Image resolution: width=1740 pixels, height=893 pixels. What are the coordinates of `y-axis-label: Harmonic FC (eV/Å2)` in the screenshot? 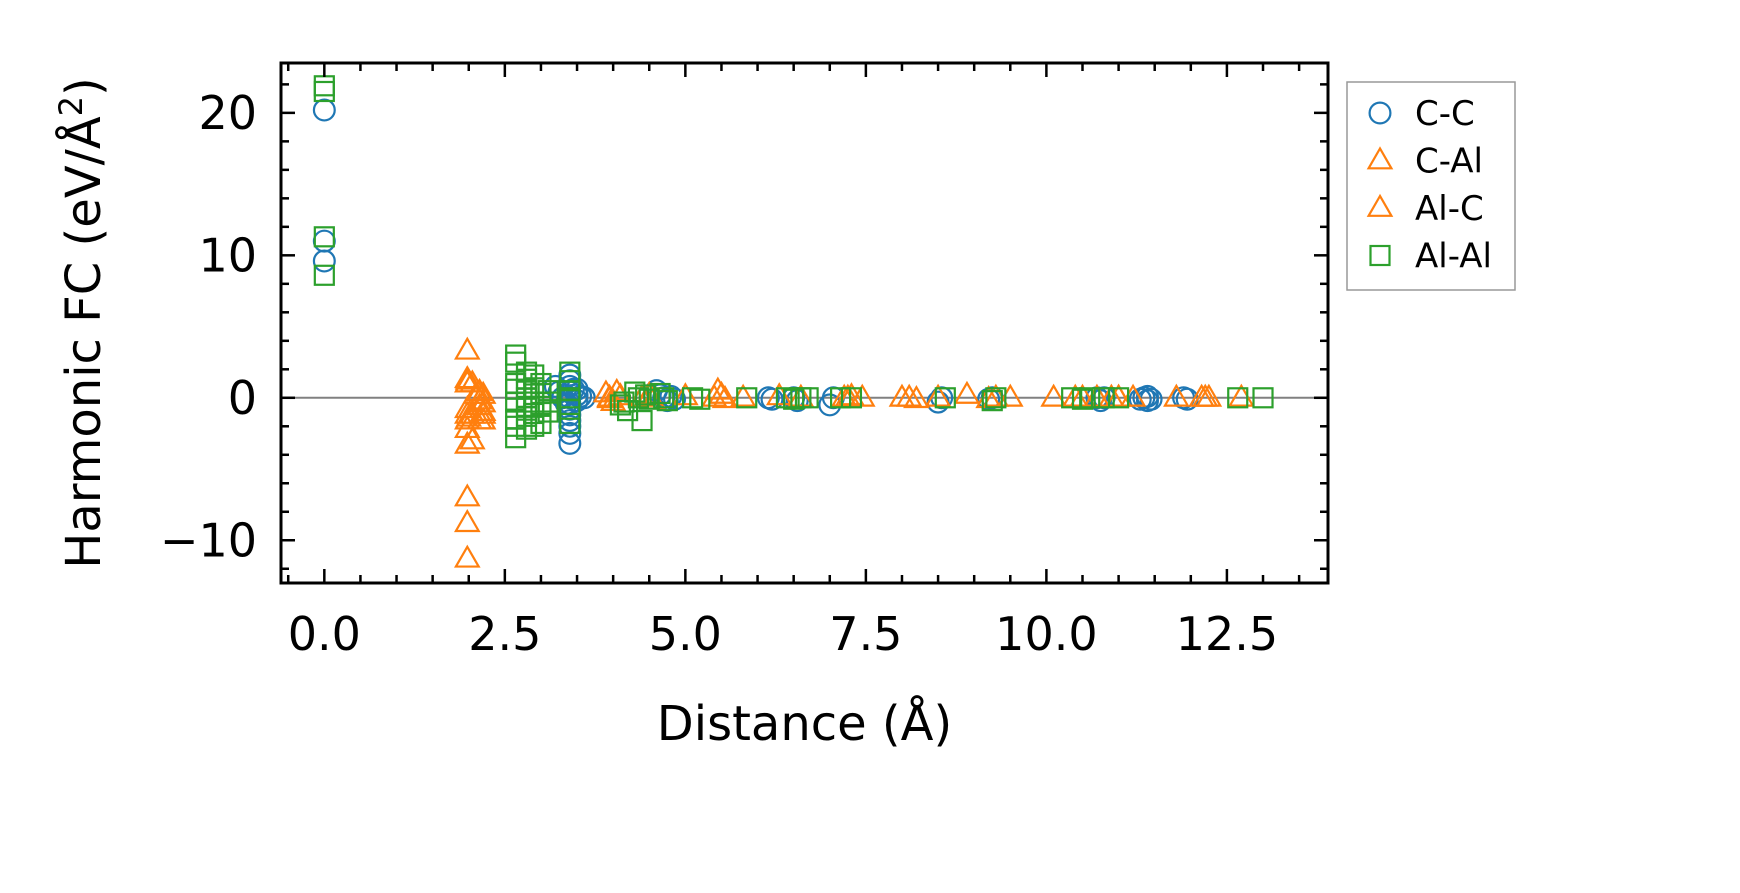 It's located at (82, 323).